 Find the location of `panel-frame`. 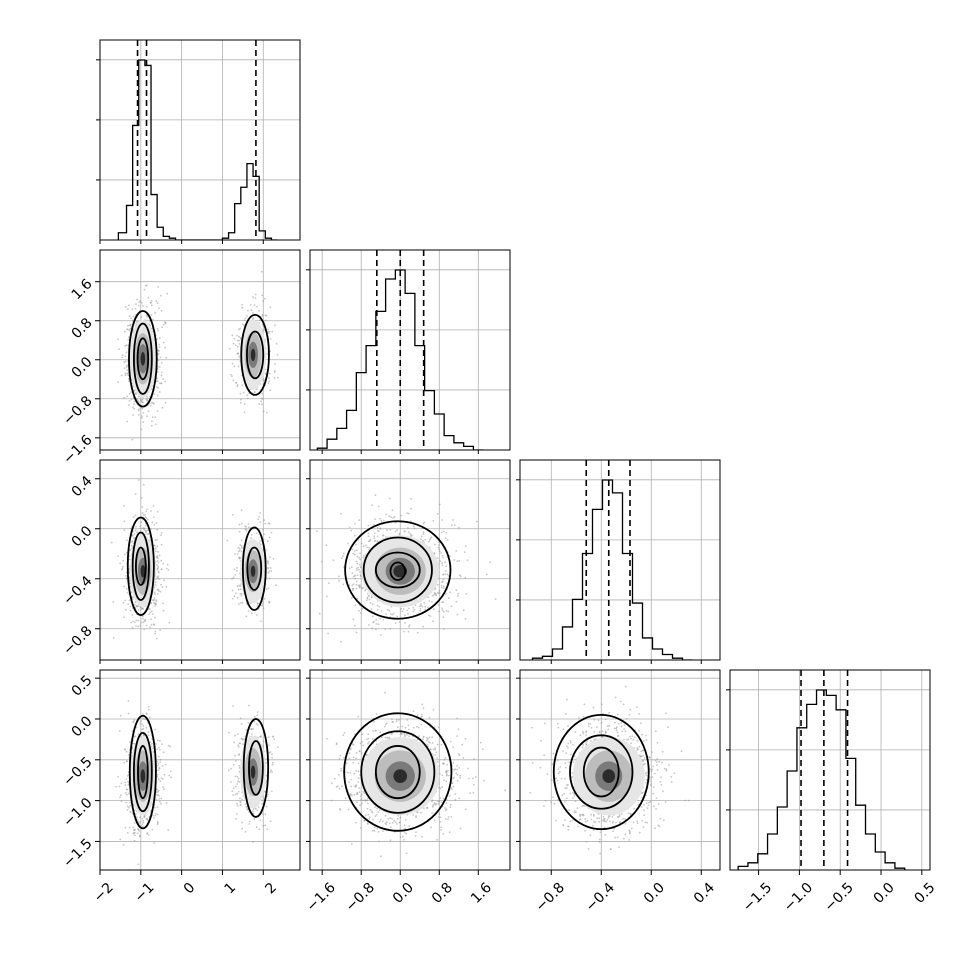

panel-frame is located at coordinates (620, 560).